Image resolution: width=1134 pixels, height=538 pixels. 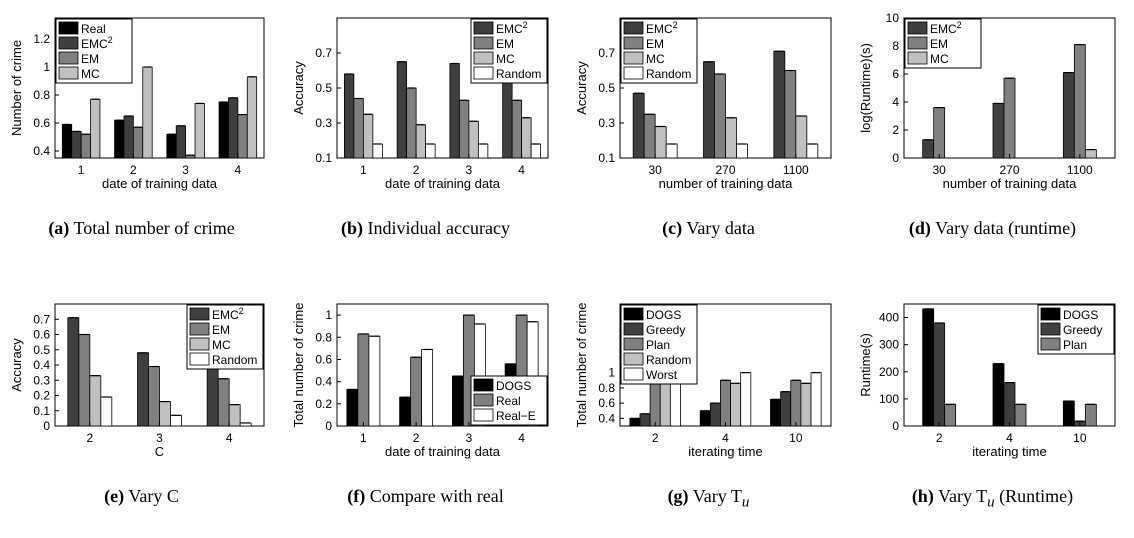 I want to click on y-tick-label: 1.2, so click(x=41, y=39).